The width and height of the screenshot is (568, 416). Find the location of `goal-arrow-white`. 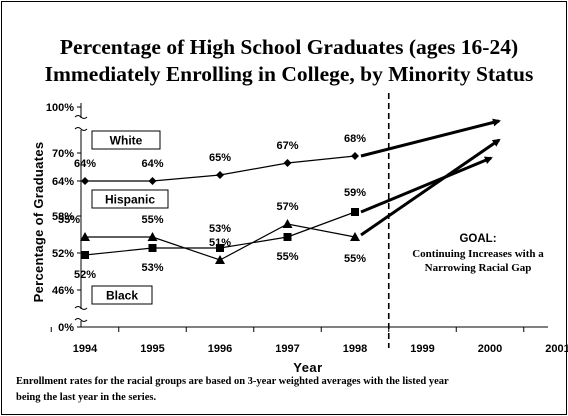

goal-arrow-white is located at coordinates (430, 138).